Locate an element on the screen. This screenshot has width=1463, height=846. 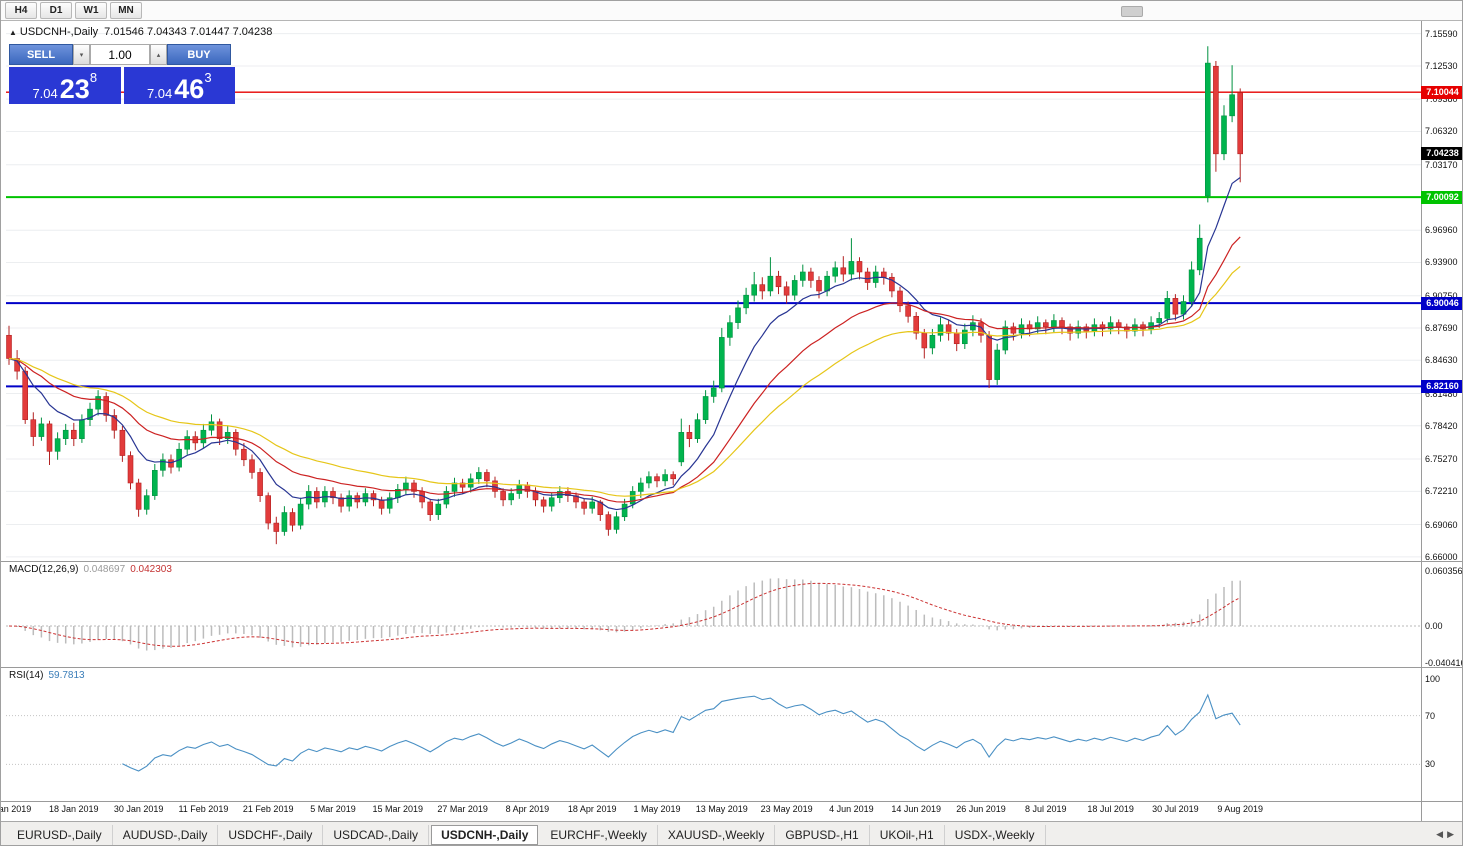
volume-increase-button: ▴ is located at coordinates (158, 54).